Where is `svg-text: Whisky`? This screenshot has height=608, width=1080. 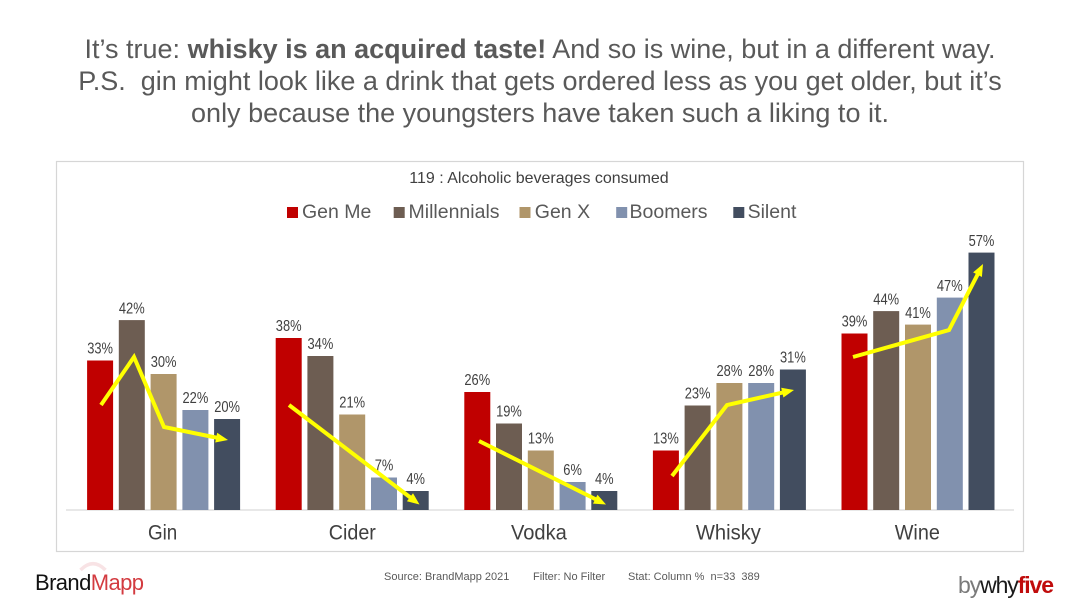
svg-text: Whisky is located at coordinates (728, 533).